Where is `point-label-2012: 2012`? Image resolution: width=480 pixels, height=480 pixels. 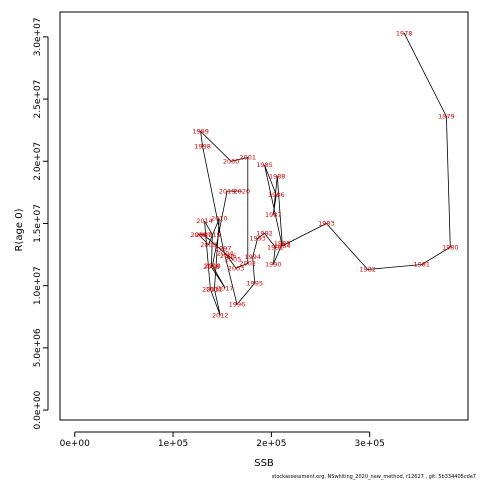
point-label-2012: 2012 is located at coordinates (220, 316).